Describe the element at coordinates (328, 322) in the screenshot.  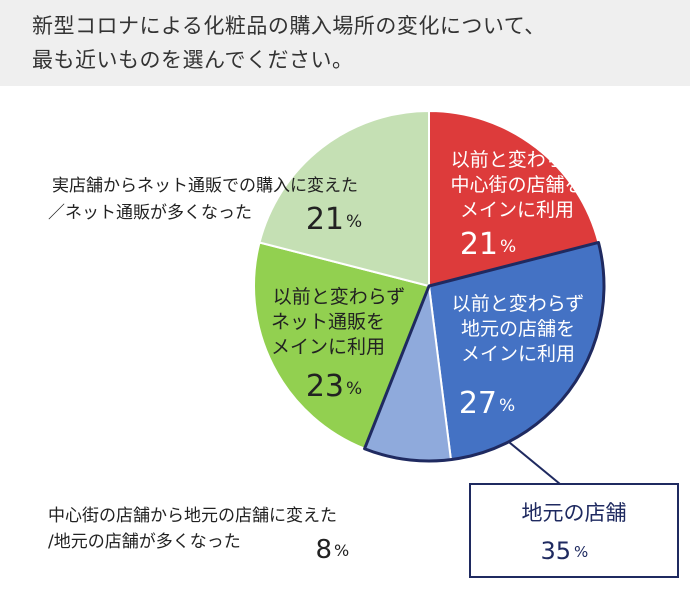
I see `slice-label-3-line-1: ネット通販を` at that location.